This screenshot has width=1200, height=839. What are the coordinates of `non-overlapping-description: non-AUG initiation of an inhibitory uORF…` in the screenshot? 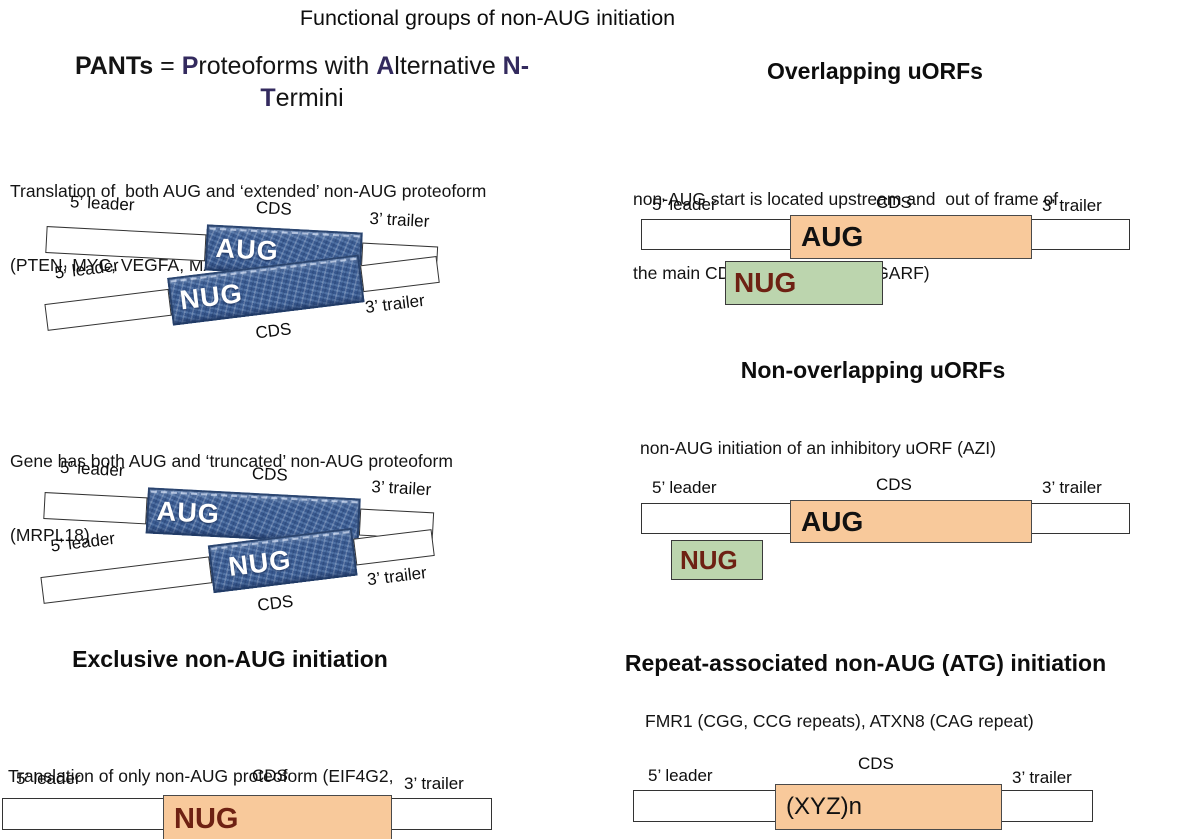 It's located at (818, 448).